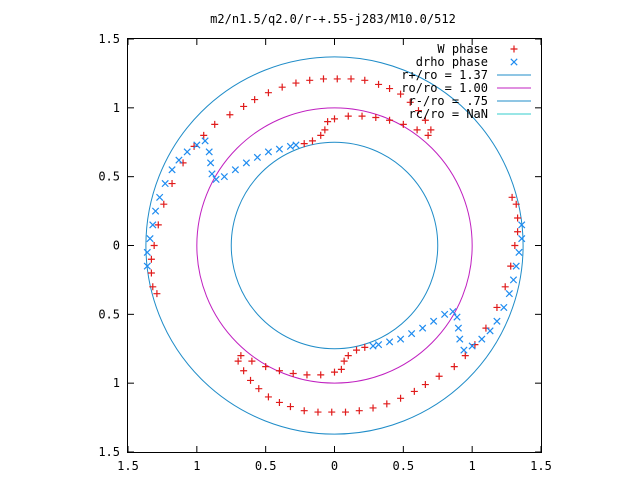  What do you see at coordinates (334, 466) in the screenshot?
I see `x-tick-label-3: 0` at bounding box center [334, 466].